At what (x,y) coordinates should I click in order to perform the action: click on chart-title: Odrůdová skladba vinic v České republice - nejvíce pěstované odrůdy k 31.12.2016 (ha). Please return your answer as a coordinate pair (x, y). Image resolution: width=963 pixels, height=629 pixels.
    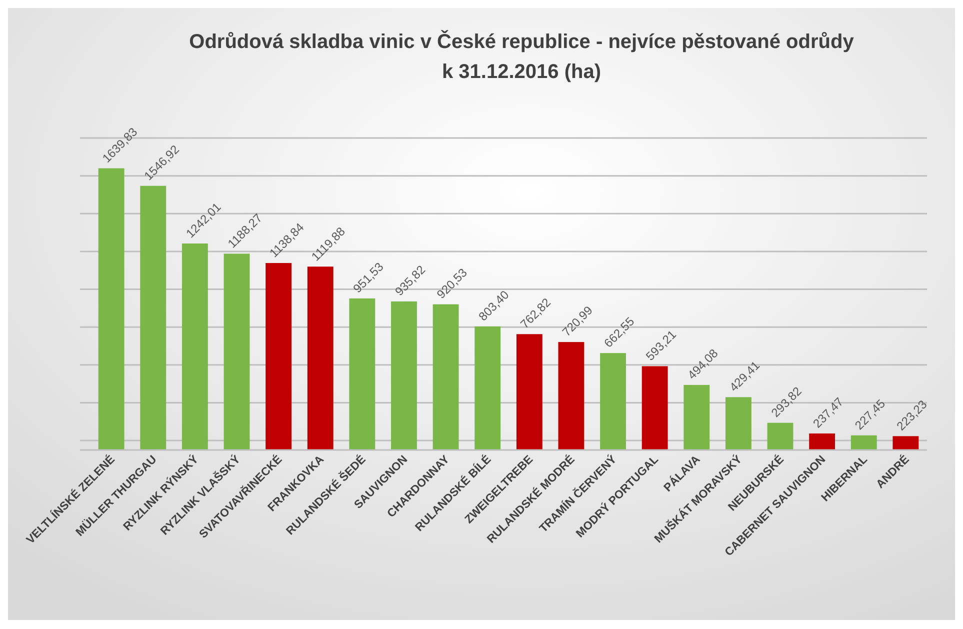
    Looking at the image, I should click on (522, 56).